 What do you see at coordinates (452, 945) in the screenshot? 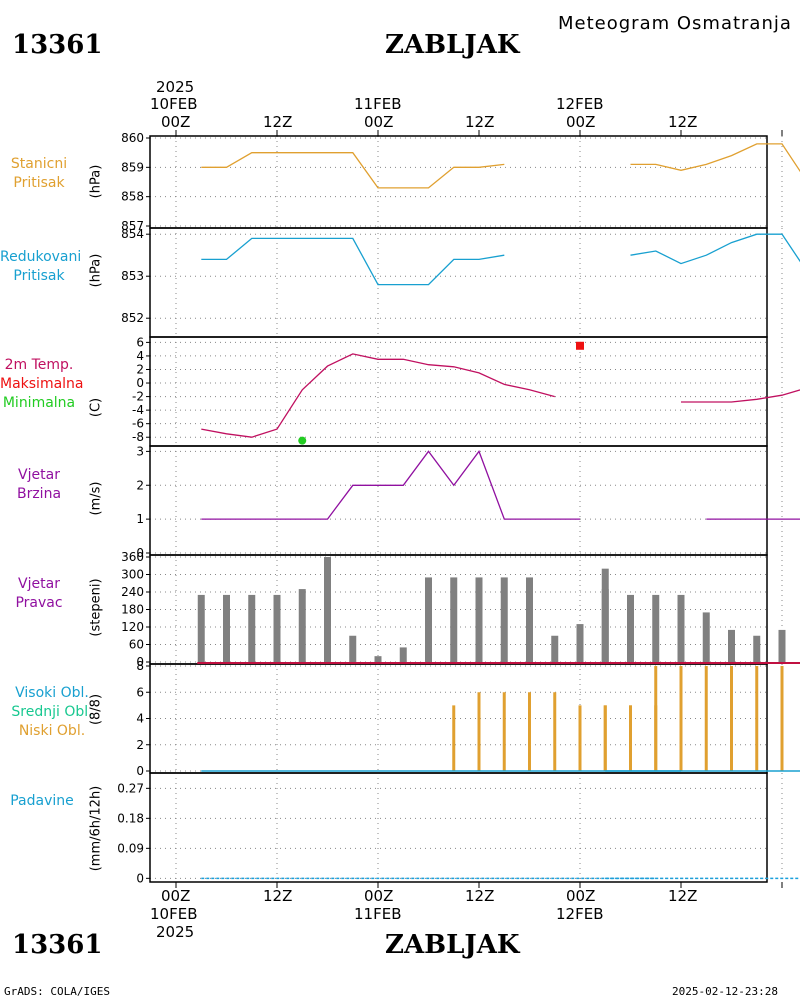
I see `station-name-bottom: ZABLJAK` at bounding box center [452, 945].